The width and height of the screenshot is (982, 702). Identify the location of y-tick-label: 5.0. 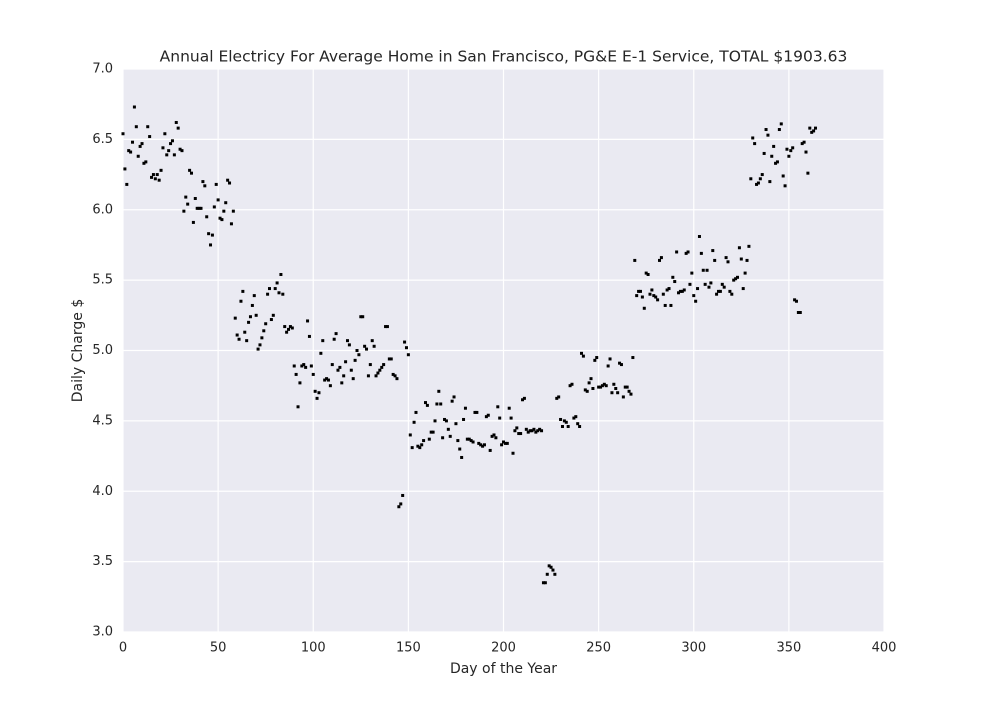
(102, 350).